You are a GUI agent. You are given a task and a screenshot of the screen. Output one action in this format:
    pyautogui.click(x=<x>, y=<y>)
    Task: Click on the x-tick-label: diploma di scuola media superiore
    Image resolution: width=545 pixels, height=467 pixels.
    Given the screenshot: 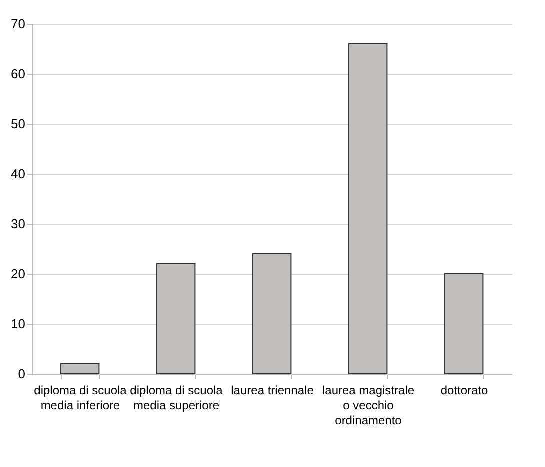 What is the action you would take?
    pyautogui.click(x=177, y=398)
    